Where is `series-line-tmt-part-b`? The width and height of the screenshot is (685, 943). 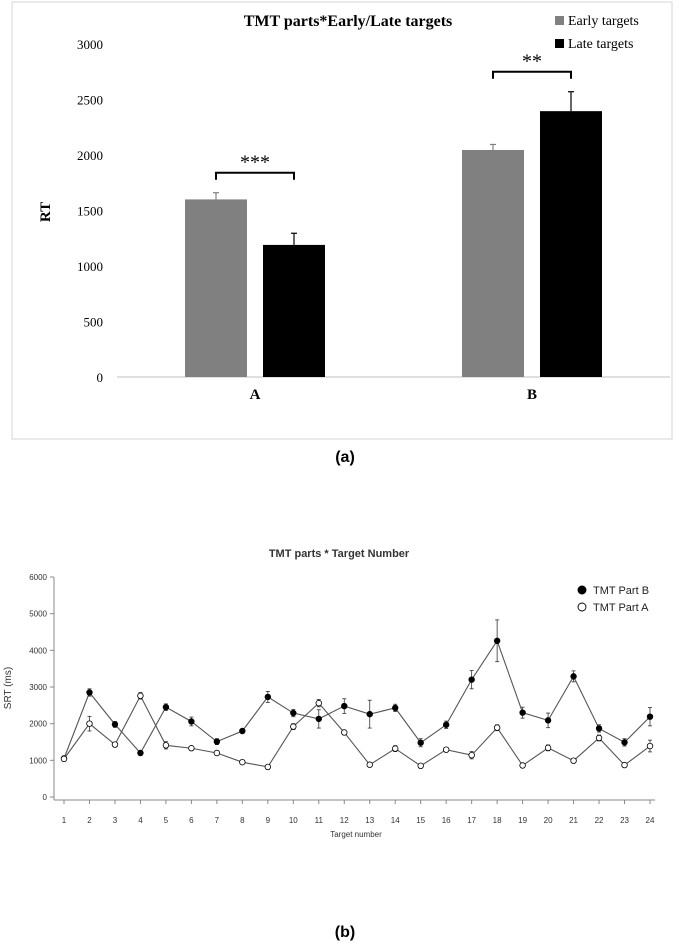
series-line-tmt-part-b is located at coordinates (357, 699).